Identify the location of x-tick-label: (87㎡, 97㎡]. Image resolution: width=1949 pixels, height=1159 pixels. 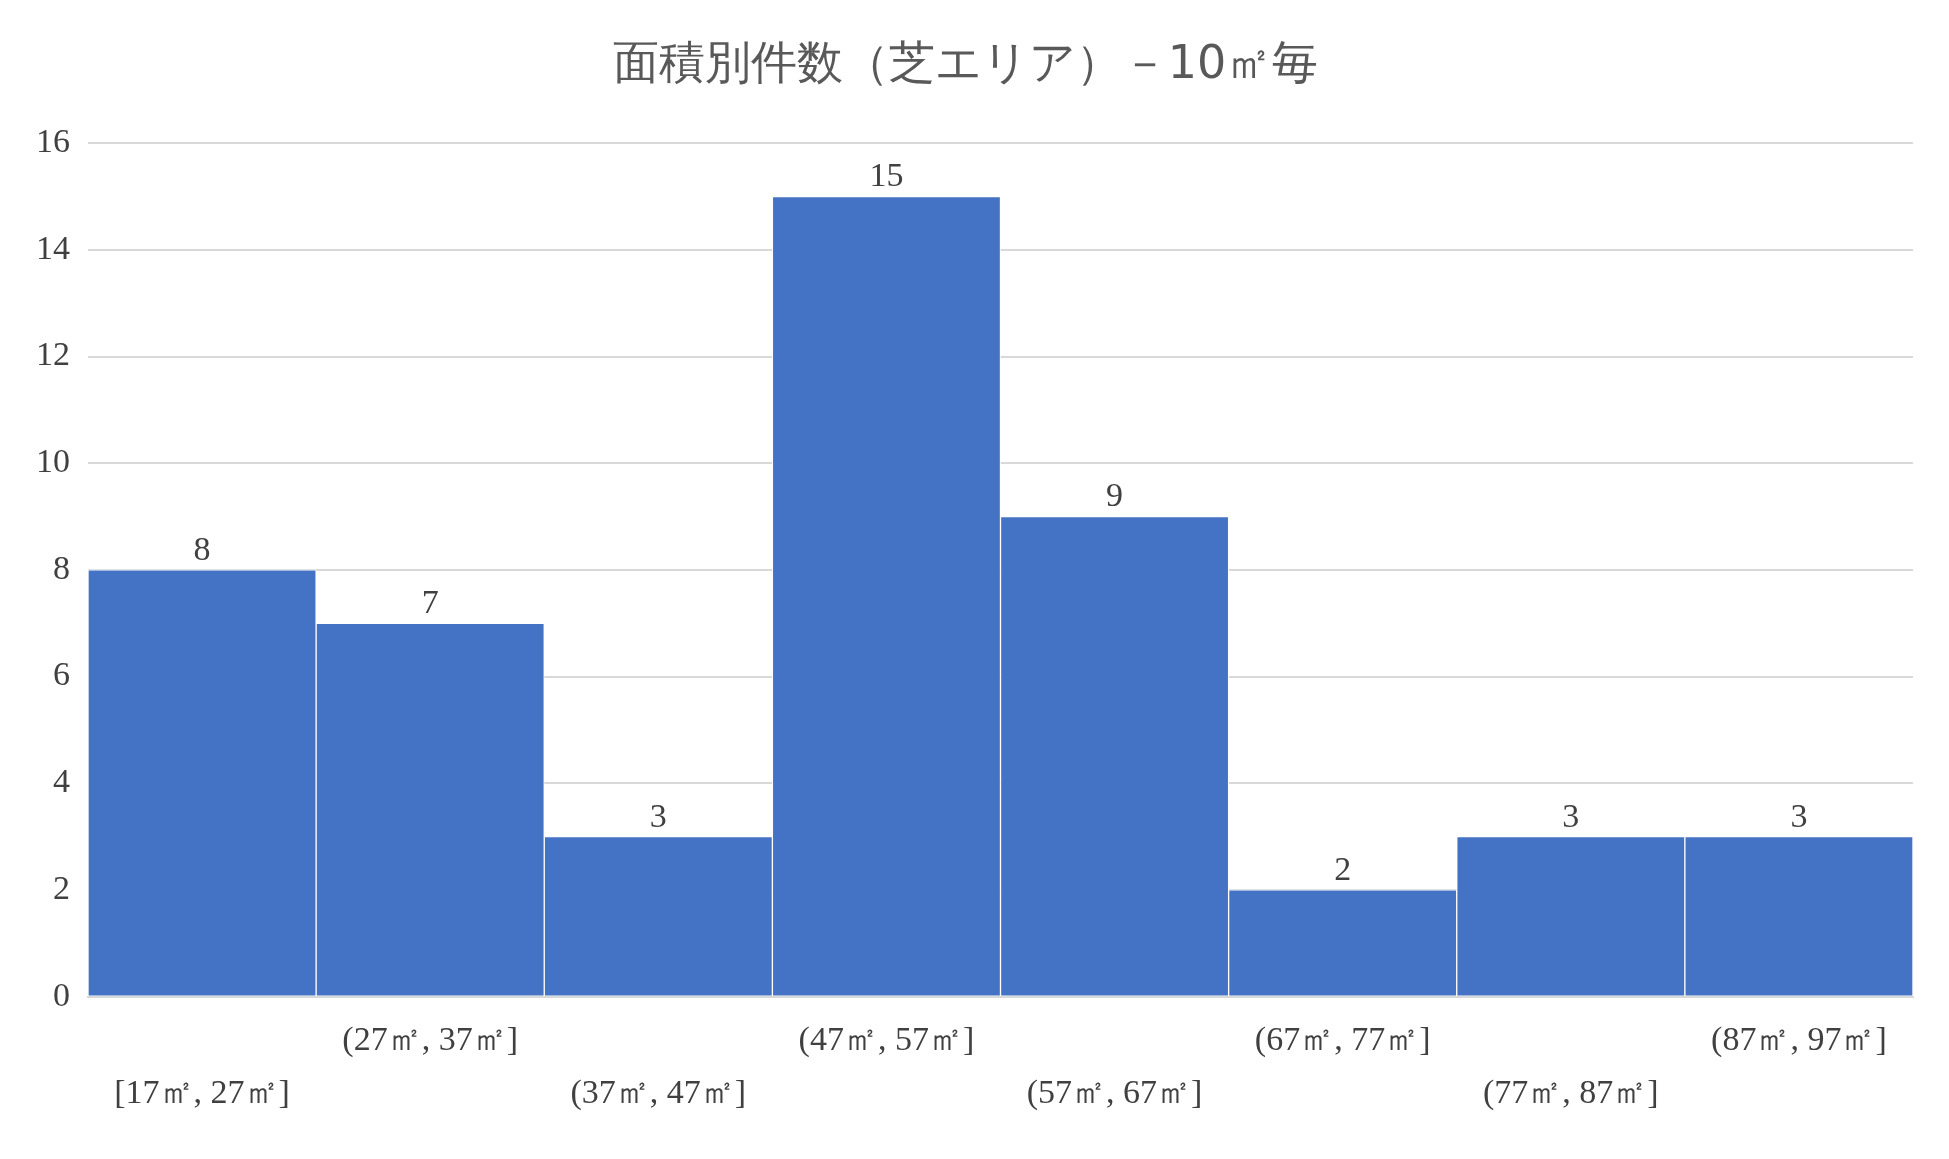
(1799, 1038).